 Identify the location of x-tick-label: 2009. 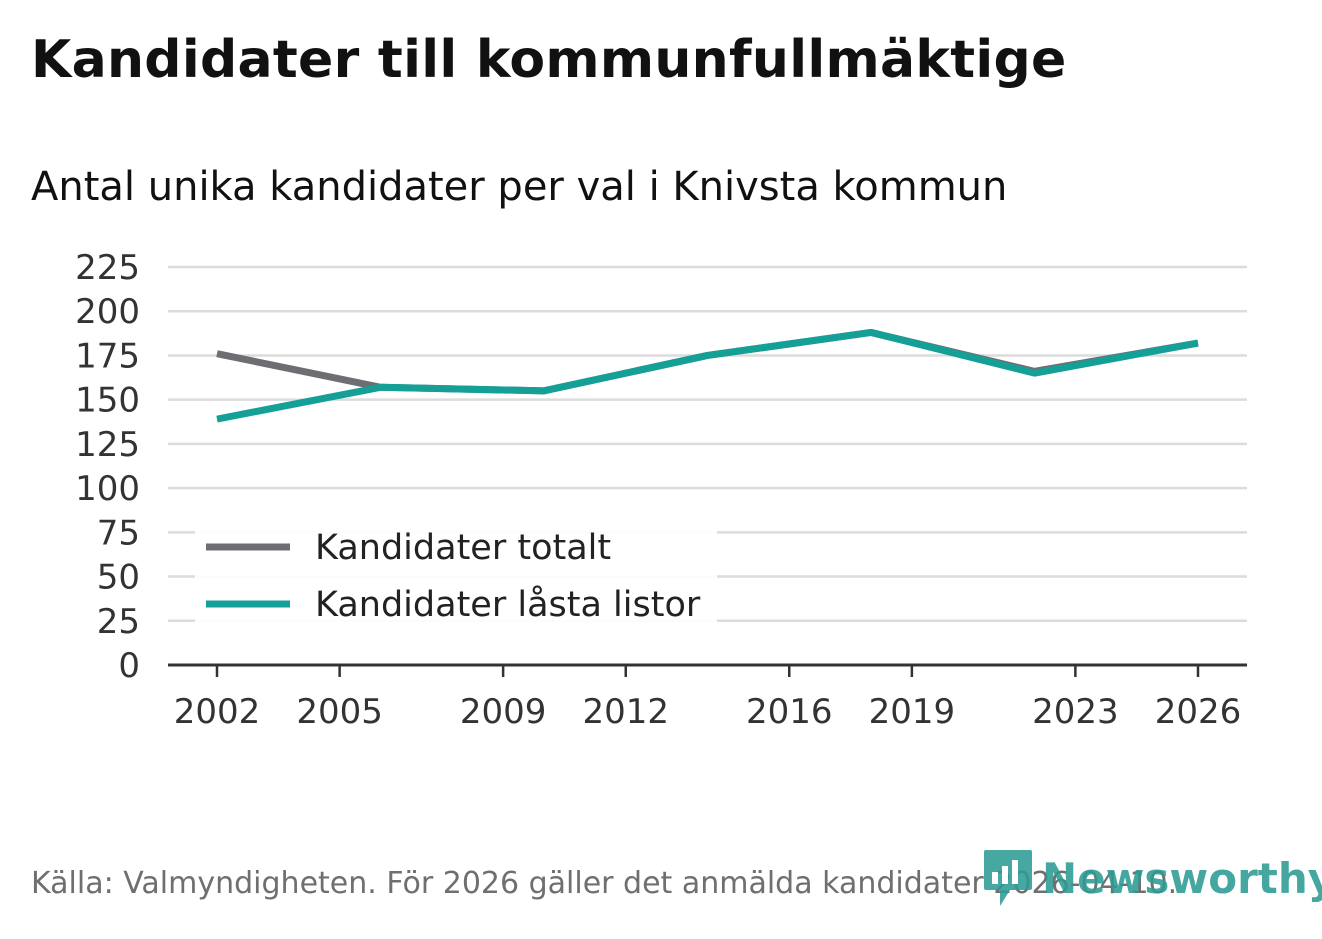
(503, 712).